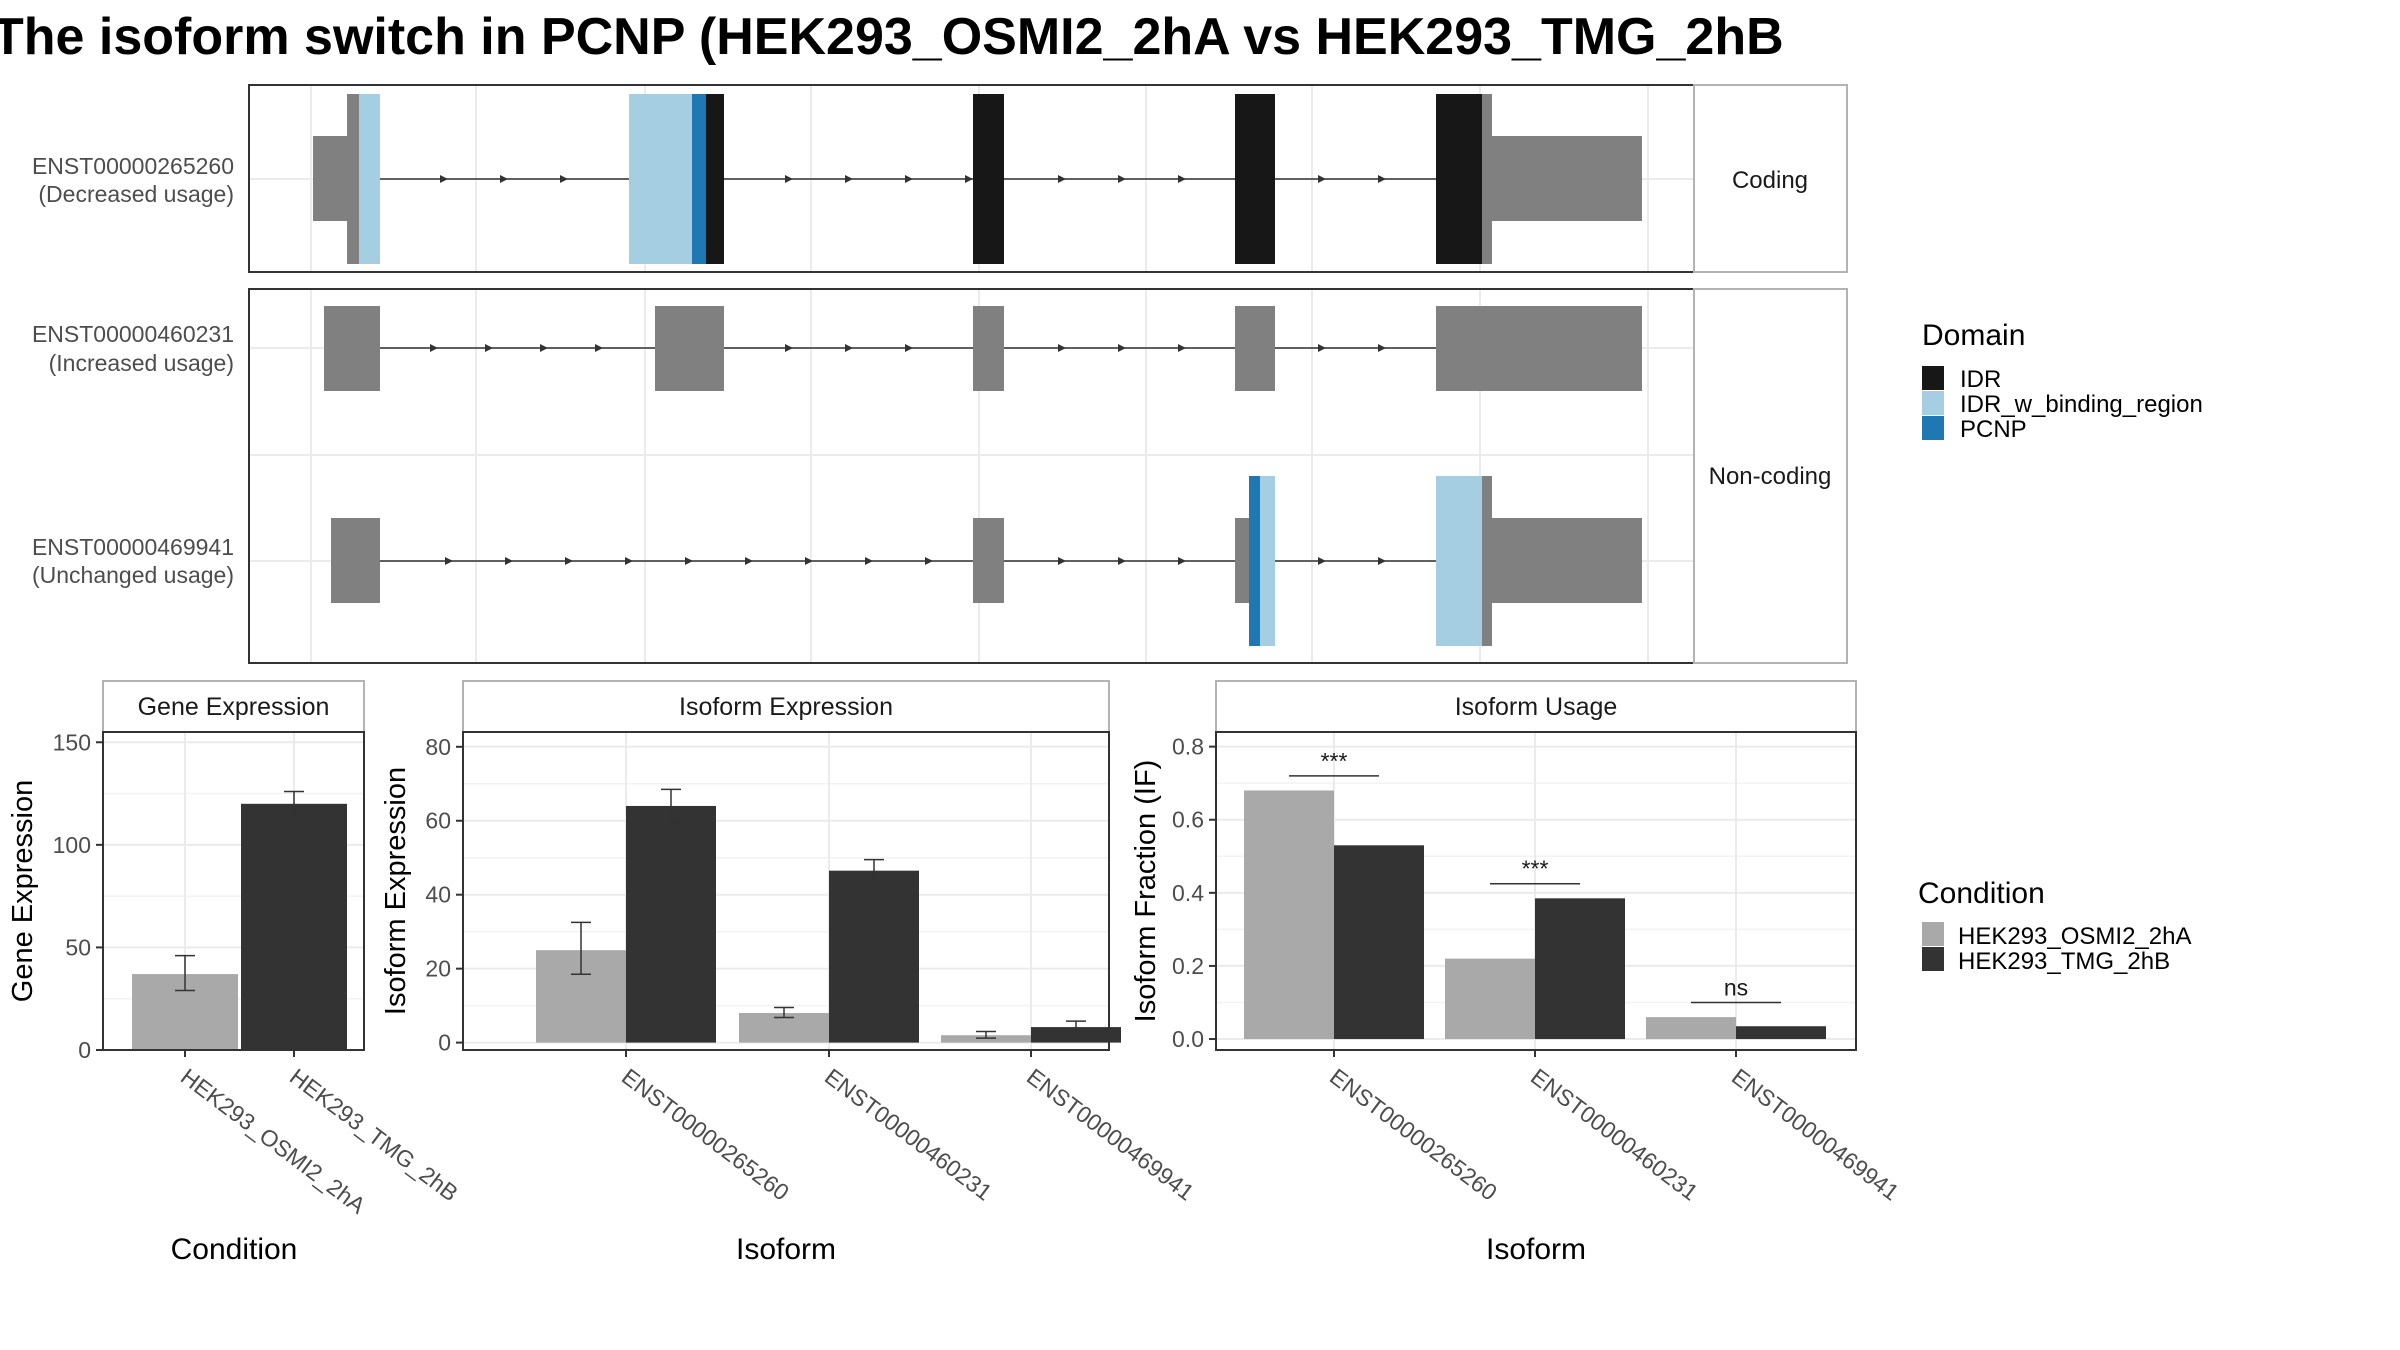 The width and height of the screenshot is (2400, 1350). I want to click on condition-legend-title: Condition, so click(1981, 893).